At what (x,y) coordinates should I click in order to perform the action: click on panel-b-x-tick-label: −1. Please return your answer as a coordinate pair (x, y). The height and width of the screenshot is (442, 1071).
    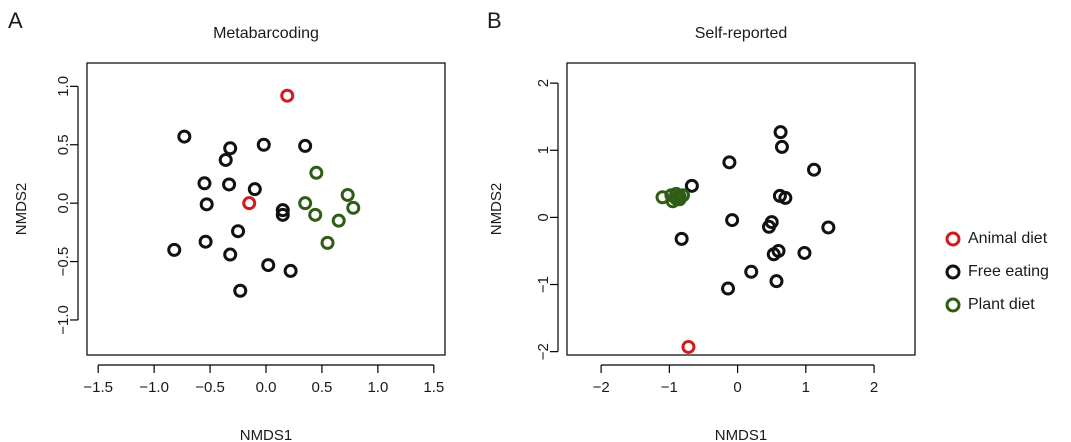
    Looking at the image, I should click on (669, 387).